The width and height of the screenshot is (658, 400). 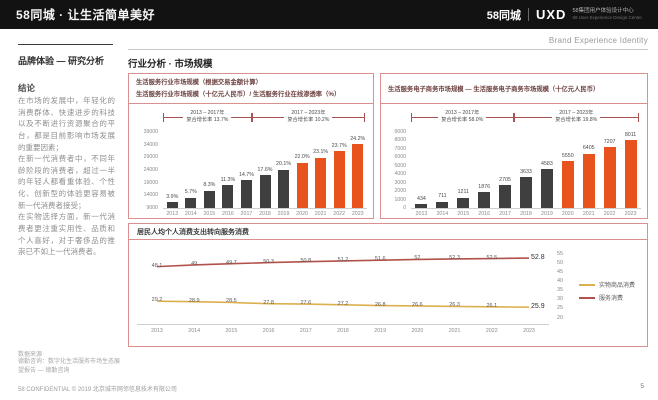 I want to click on point-value-label: 26.3, so click(x=454, y=305).